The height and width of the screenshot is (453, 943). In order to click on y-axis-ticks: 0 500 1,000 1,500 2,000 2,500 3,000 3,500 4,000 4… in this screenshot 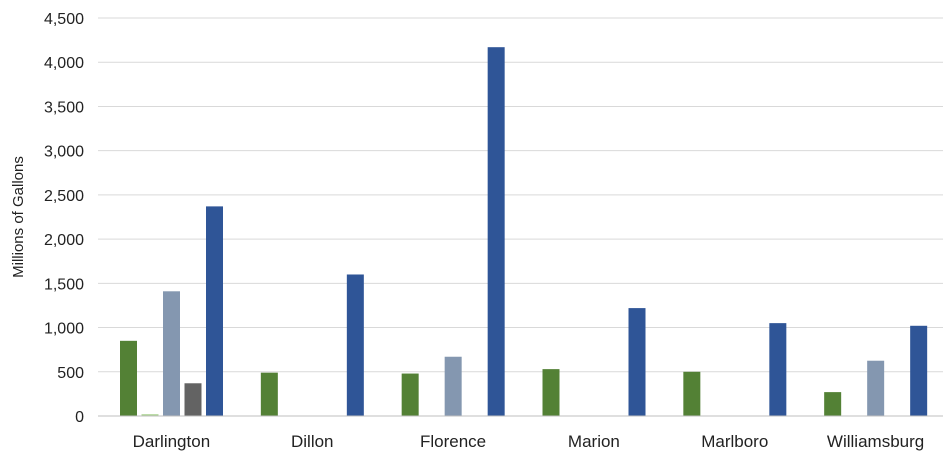, I will do `click(64, 218)`.